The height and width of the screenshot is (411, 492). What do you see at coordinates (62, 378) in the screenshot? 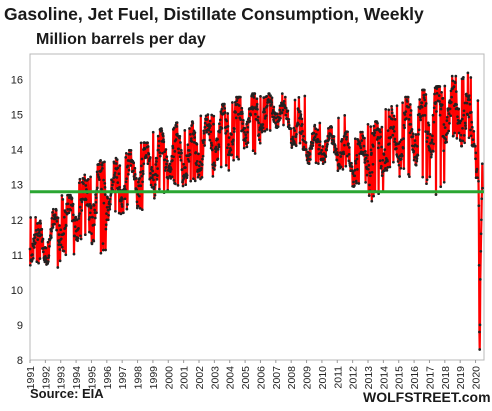
I see `x-tick-label: 1993` at bounding box center [62, 378].